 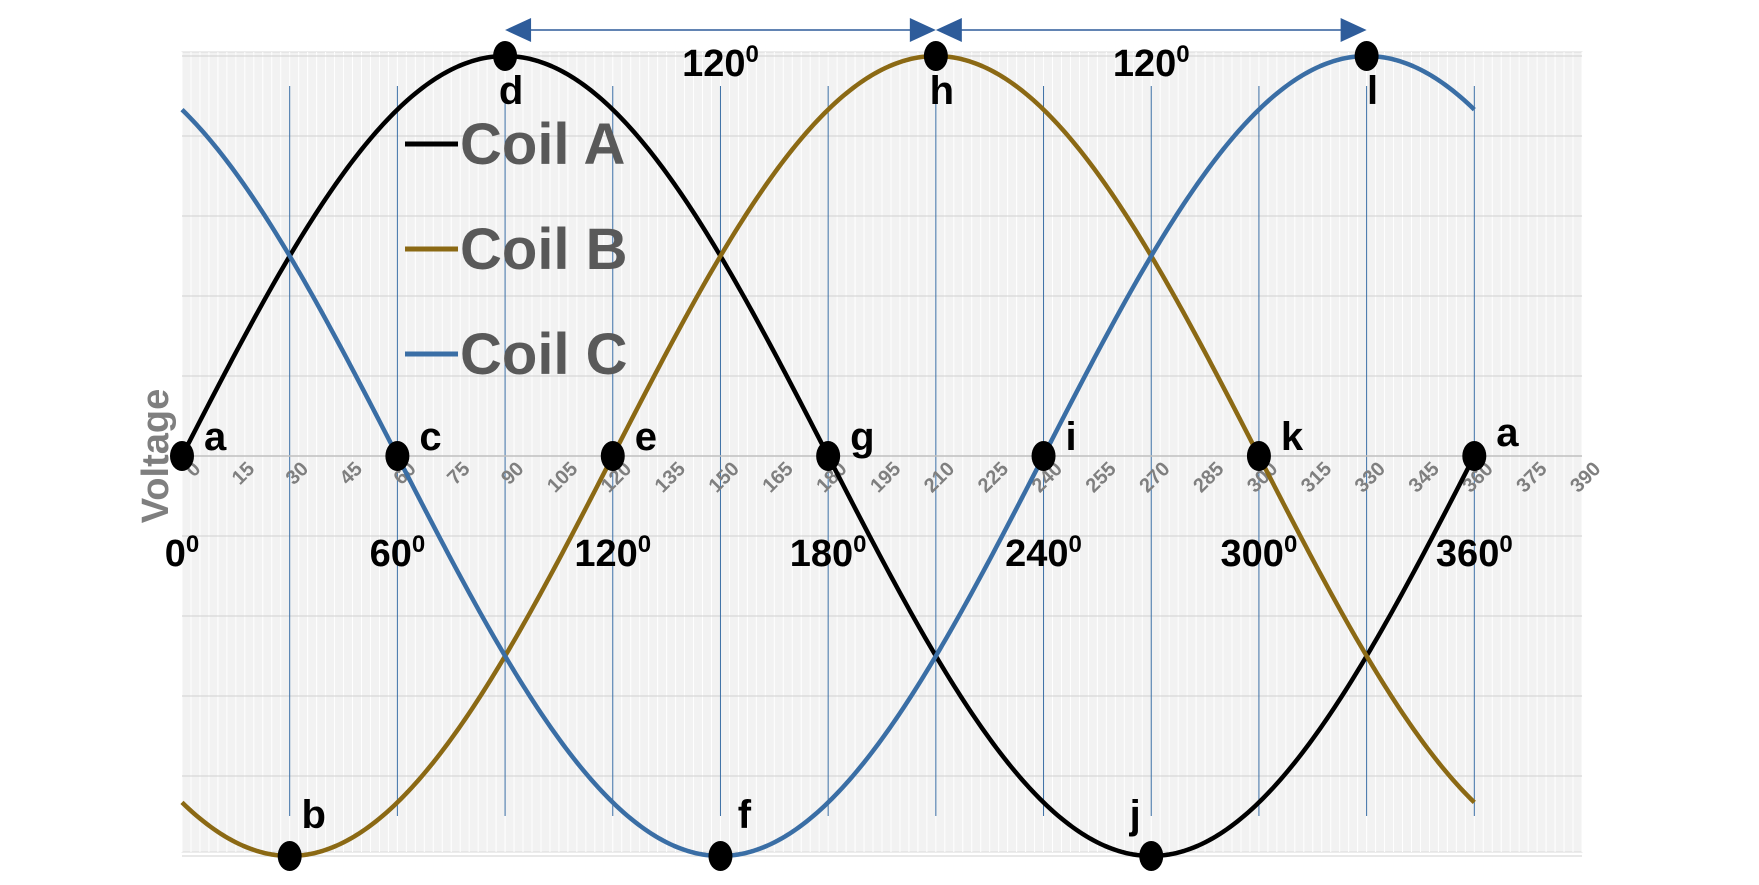 I want to click on point-label-f: f, so click(x=745, y=815).